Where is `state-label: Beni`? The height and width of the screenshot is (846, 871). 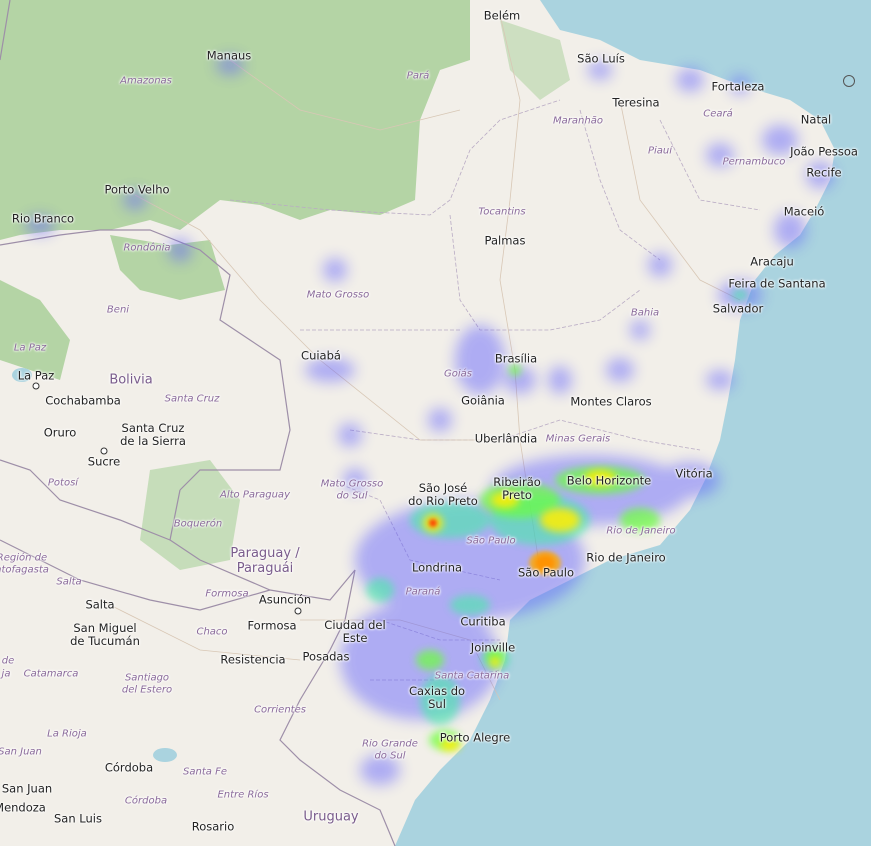
state-label: Beni is located at coordinates (118, 310).